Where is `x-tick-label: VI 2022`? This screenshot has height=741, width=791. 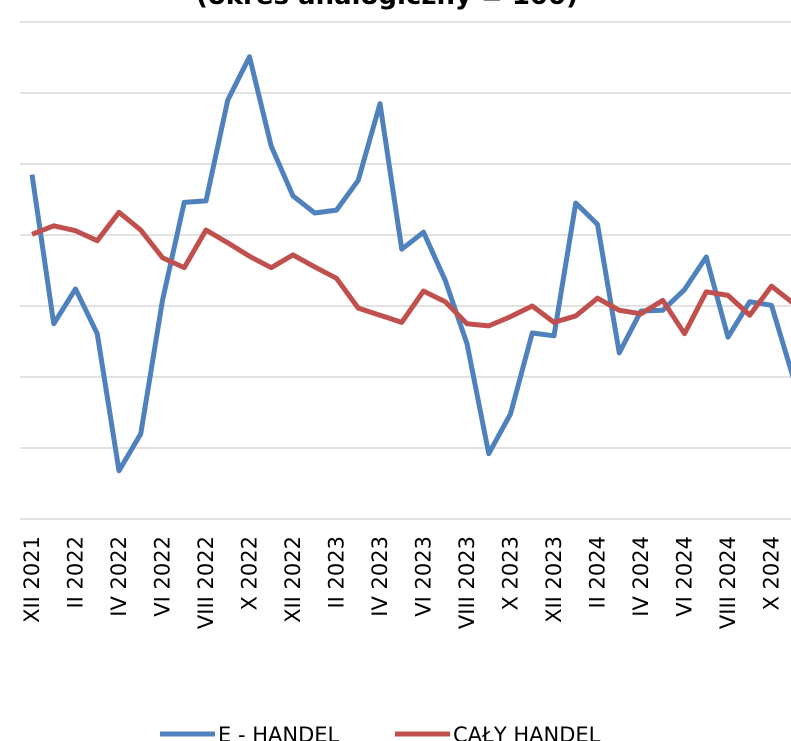 x-tick-label: VI 2022 is located at coordinates (163, 576).